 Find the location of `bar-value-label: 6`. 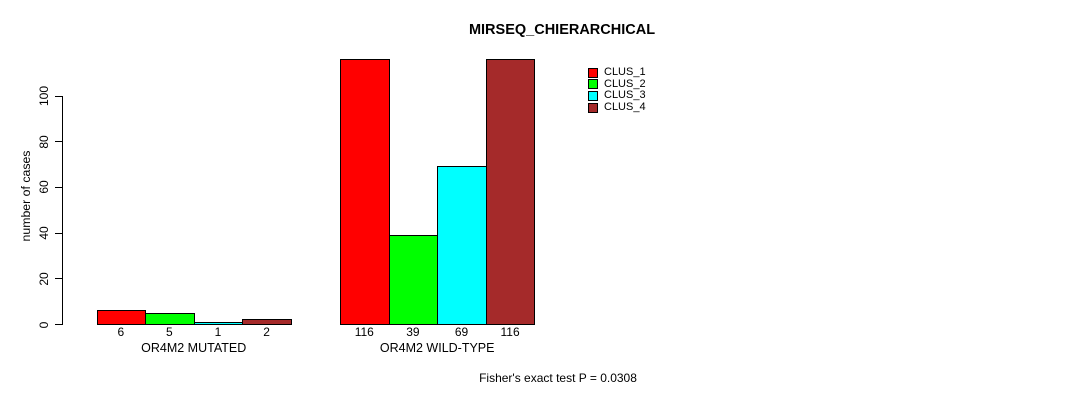

bar-value-label: 6 is located at coordinates (121, 332).